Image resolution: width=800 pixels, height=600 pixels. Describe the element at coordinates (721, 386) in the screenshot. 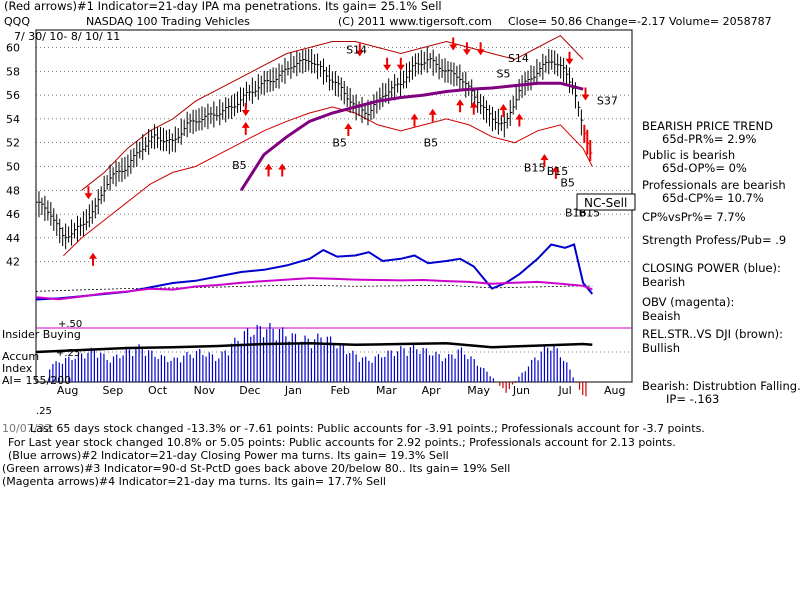

I see `panel-l15: Bearish: Distrubtion Falling.` at that location.